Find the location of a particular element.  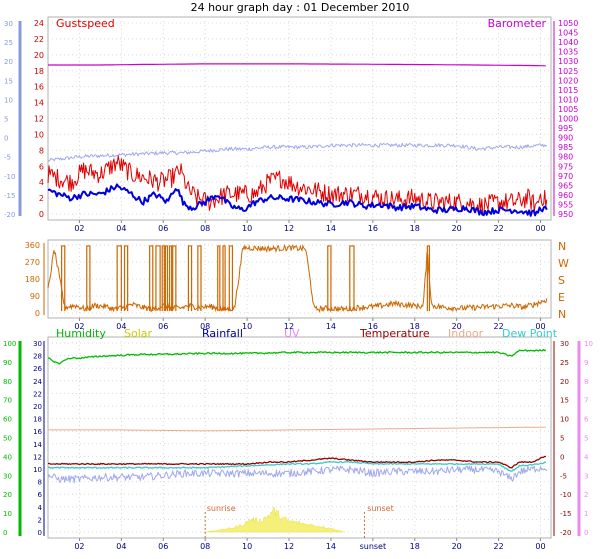

uv-tick-label: 4 is located at coordinates (586, 457).